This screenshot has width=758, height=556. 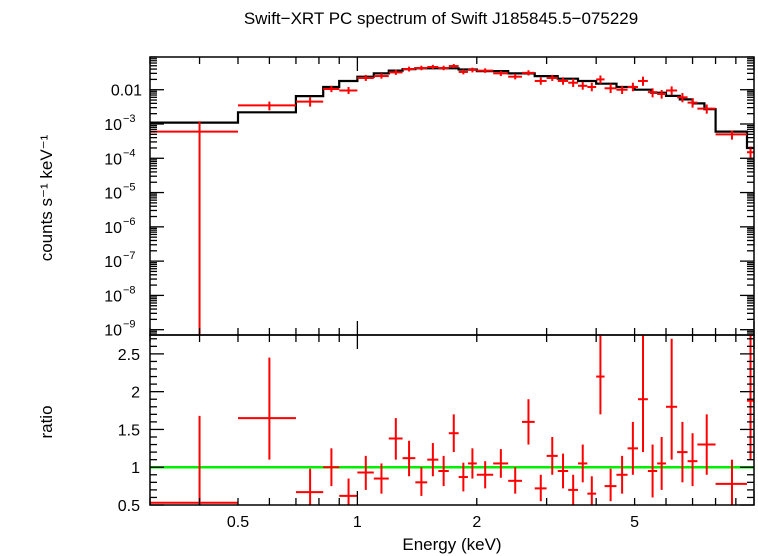 I want to click on spectrum-y-tick-exponent: −4, so click(x=129, y=153).